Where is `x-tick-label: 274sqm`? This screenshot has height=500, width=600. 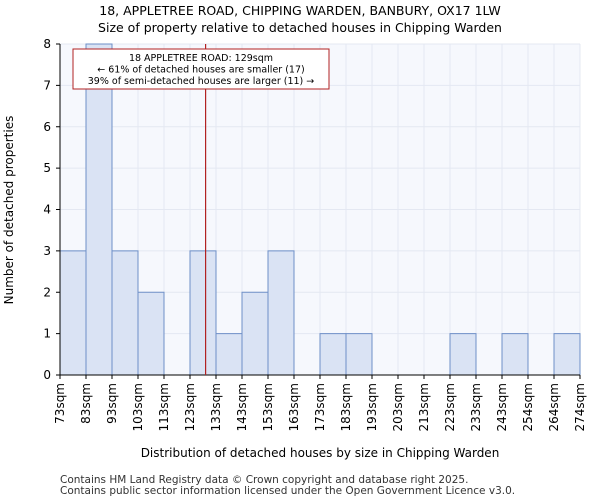 x-tick-label: 274sqm is located at coordinates (580, 407).